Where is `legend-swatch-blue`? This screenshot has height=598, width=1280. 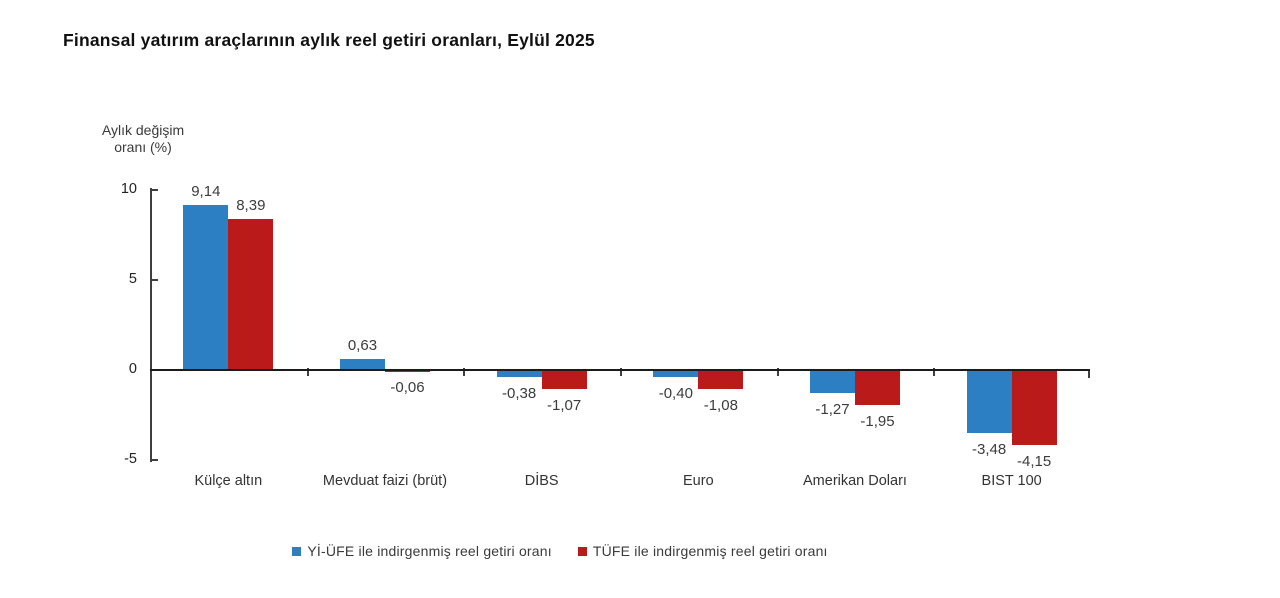
legend-swatch-blue is located at coordinates (297, 551).